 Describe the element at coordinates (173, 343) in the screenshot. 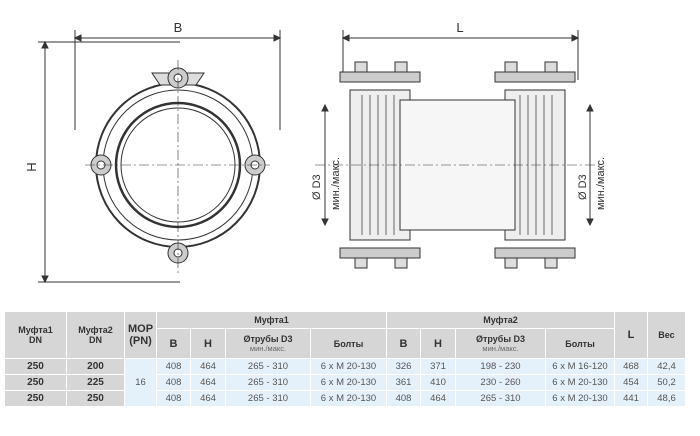

I see `header-b1: B` at that location.